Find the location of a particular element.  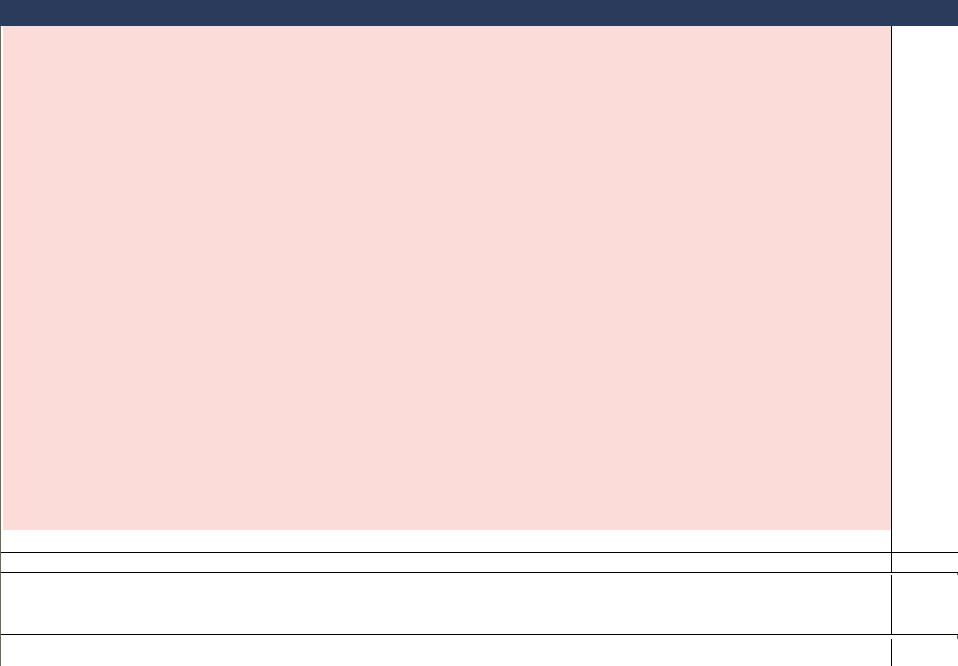

price-axis is located at coordinates (924, 278).